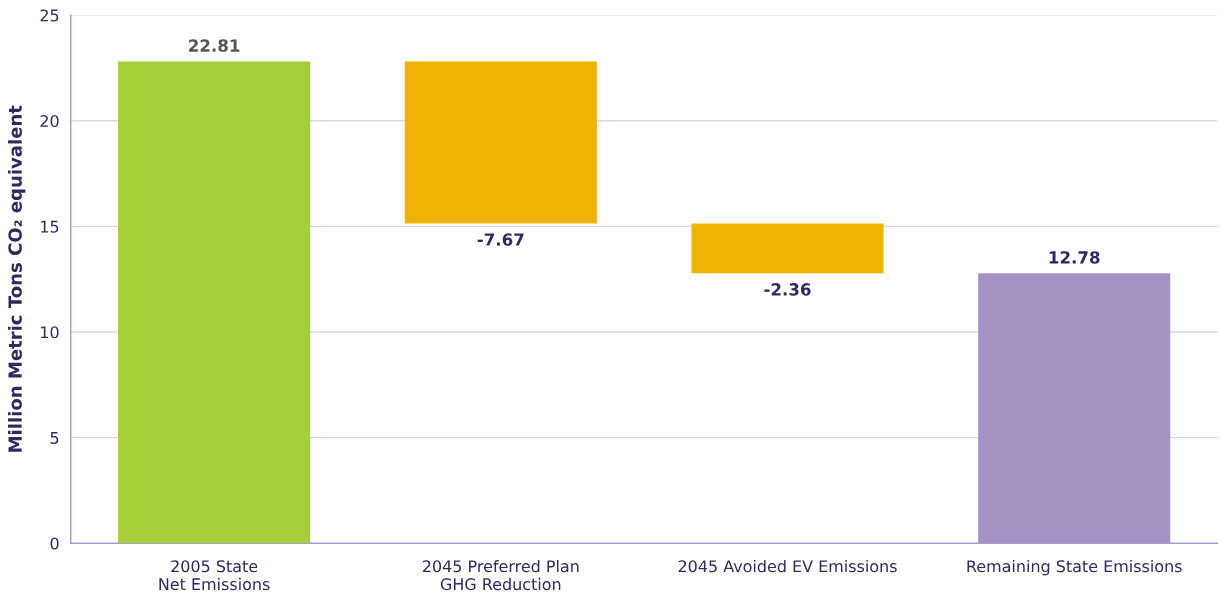  What do you see at coordinates (787, 289) in the screenshot?
I see `data-label: -2.36` at bounding box center [787, 289].